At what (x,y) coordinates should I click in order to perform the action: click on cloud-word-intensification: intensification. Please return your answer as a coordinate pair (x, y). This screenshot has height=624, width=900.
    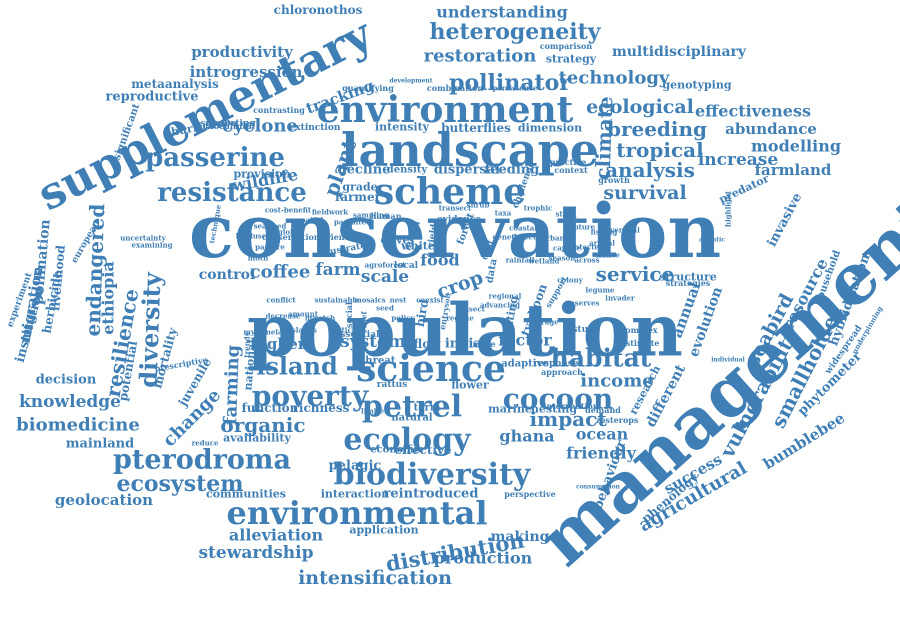
    Looking at the image, I should click on (375, 578).